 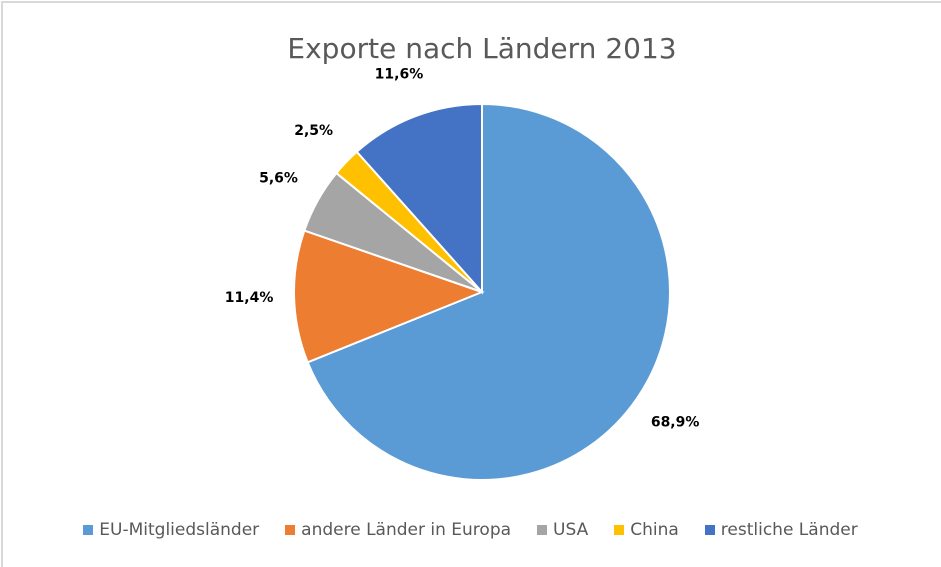 What do you see at coordinates (789, 530) in the screenshot?
I see `legend-label: restliche Länder` at bounding box center [789, 530].